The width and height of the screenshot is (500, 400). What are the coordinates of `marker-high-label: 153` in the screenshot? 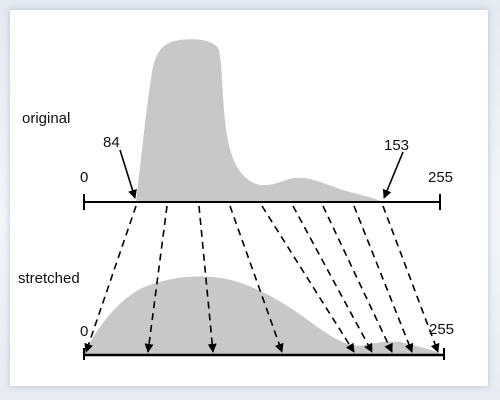 It's located at (396, 145).